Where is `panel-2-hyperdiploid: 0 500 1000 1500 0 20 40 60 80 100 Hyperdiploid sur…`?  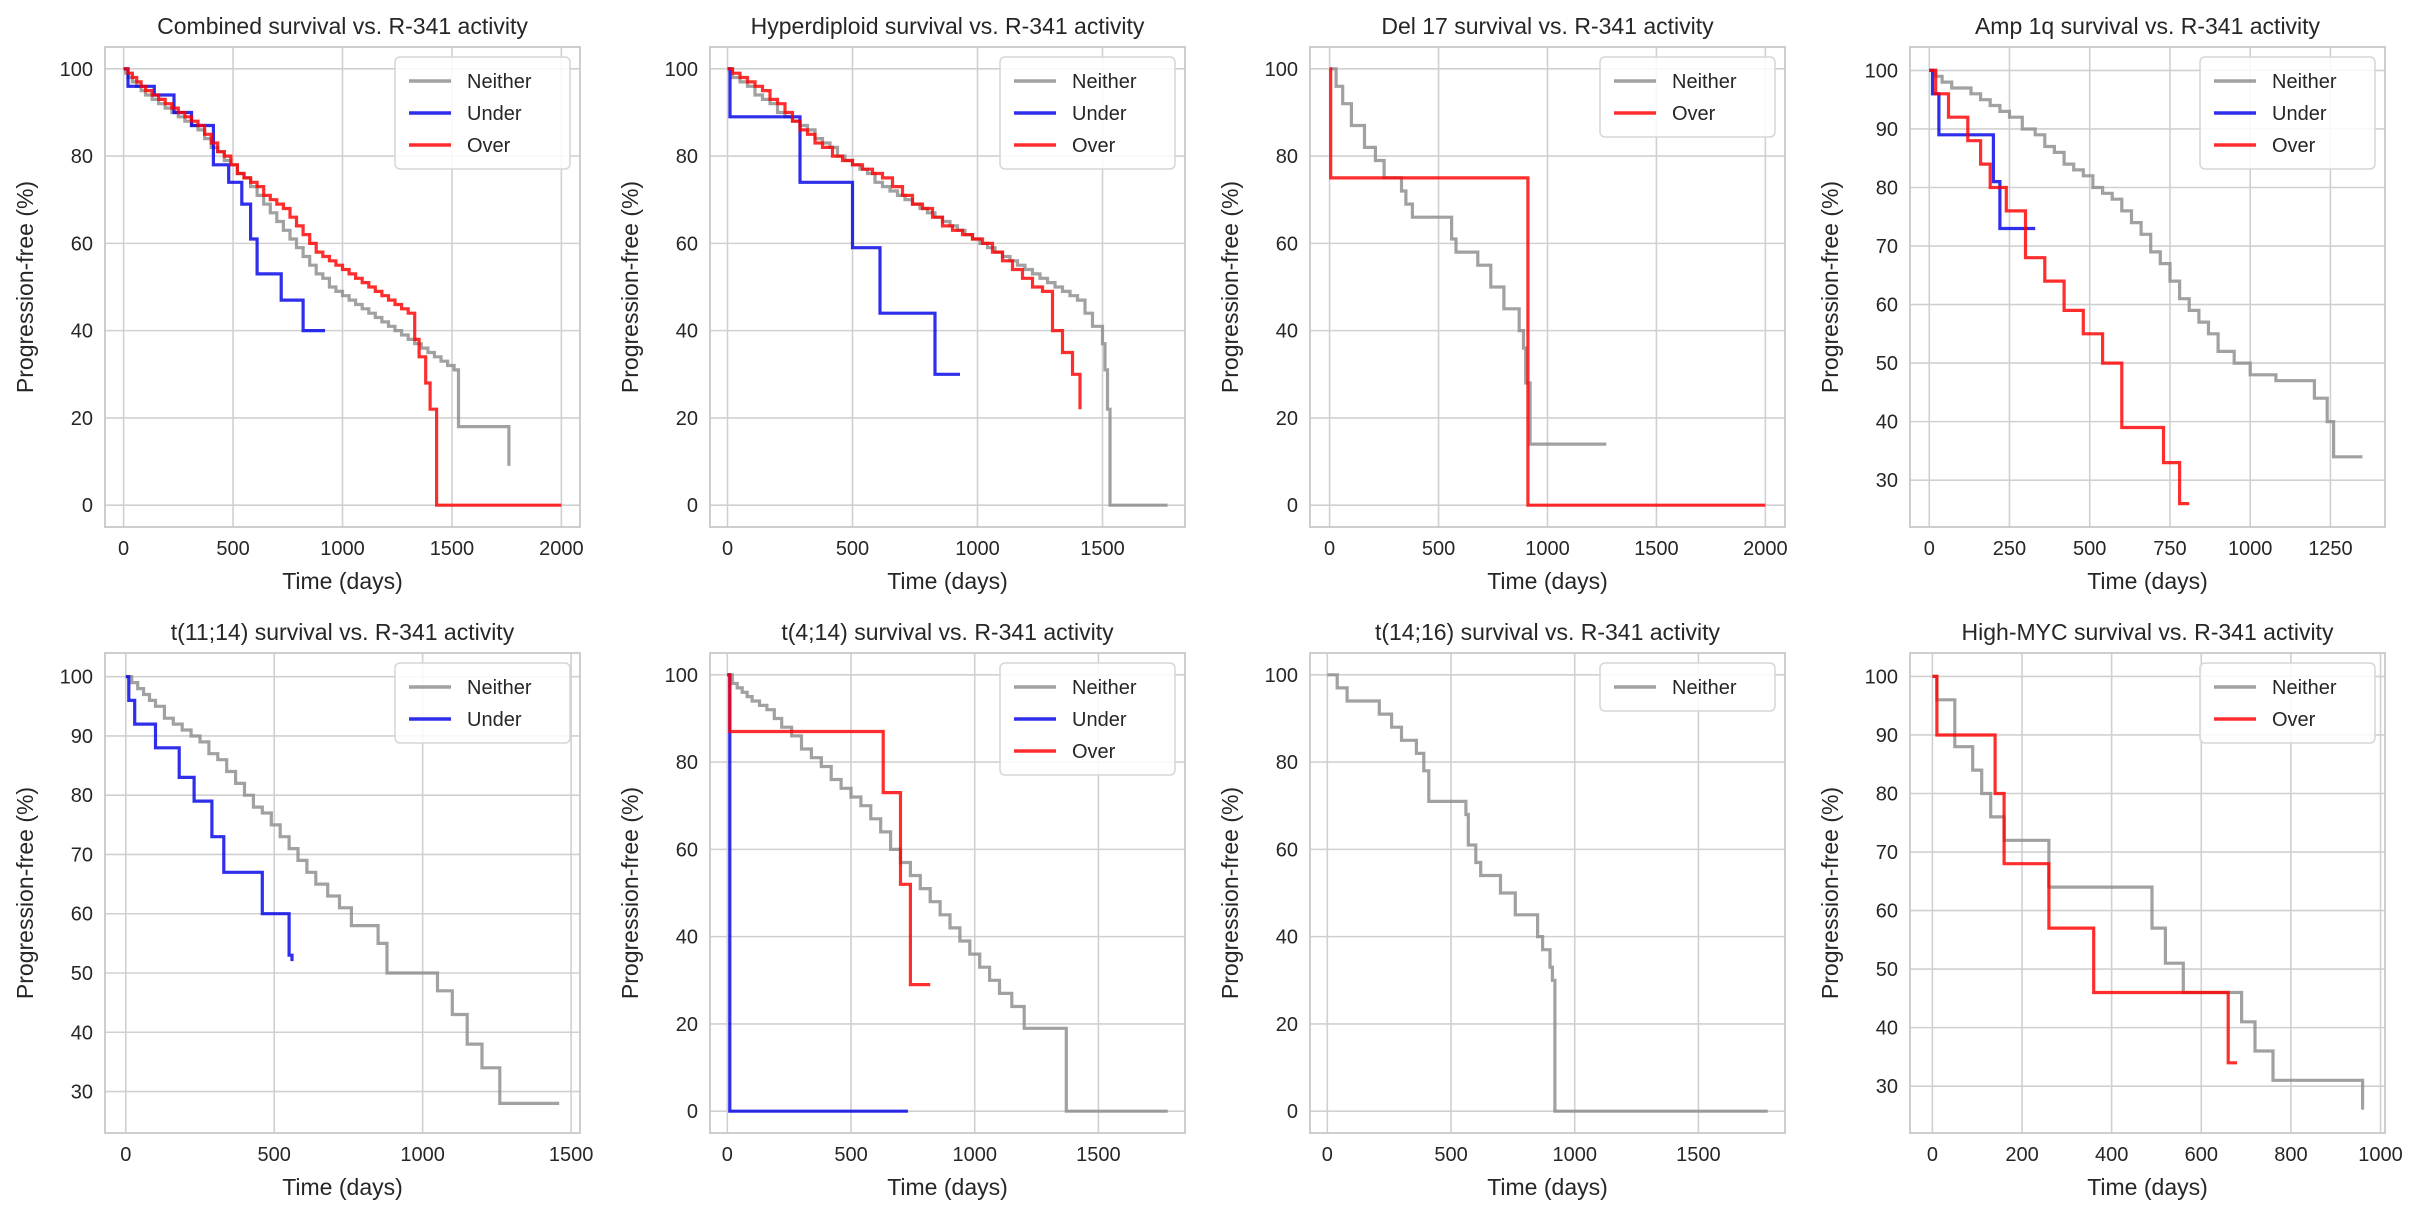
panel-2-hyperdiploid: 0 500 1000 1500 0 20 40 60 80 100 Hyperdiploid sur… is located at coordinates (901, 303).